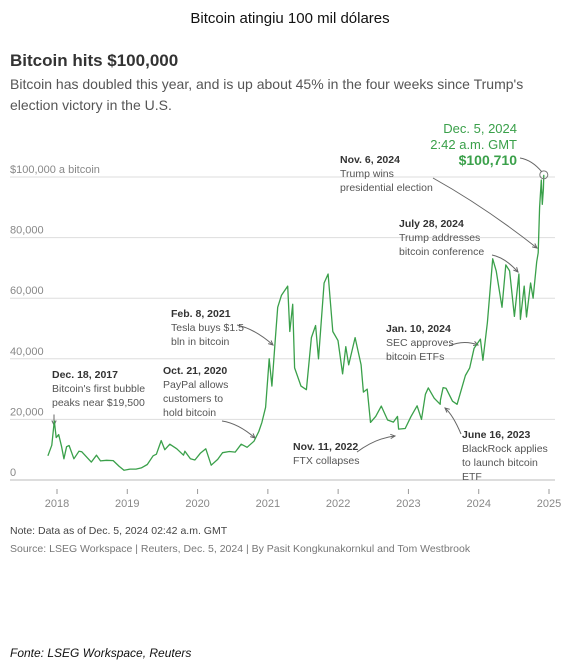 This screenshot has width=580, height=667. Describe the element at coordinates (127, 504) in the screenshot. I see `x-tick-label-1: 2019` at that location.